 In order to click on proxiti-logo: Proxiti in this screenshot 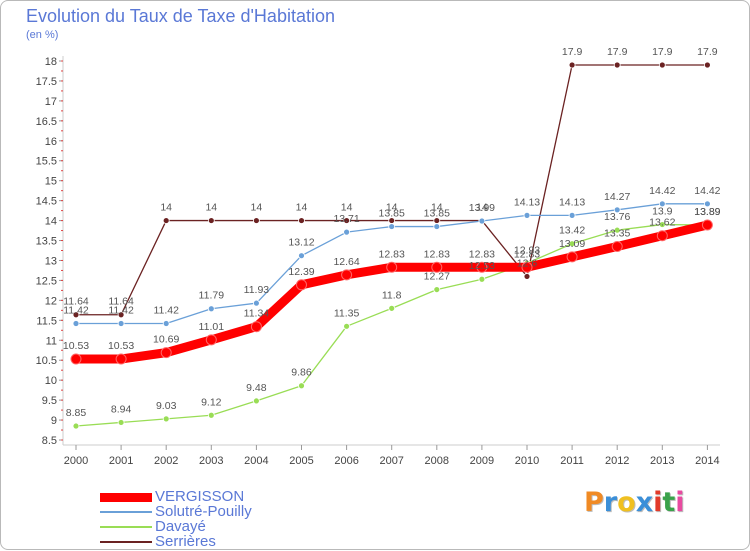, I will do `click(634, 502)`.